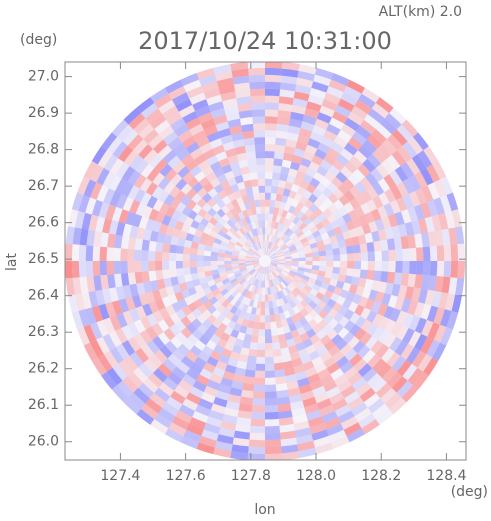 This screenshot has width=491, height=521. What do you see at coordinates (420, 12) in the screenshot?
I see `altitude: ALT(km) 2.0` at bounding box center [420, 12].